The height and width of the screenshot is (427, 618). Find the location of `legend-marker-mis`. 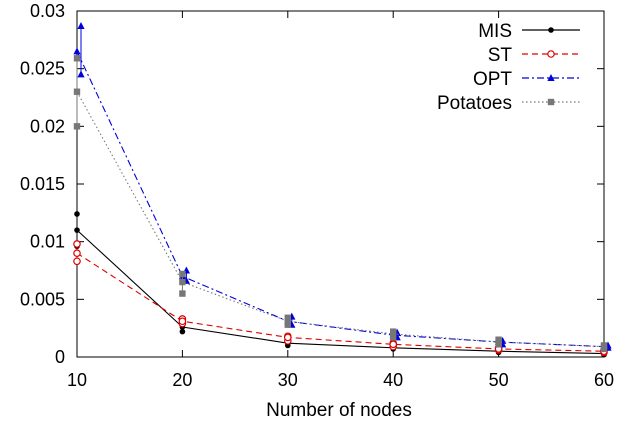

legend-marker-mis is located at coordinates (551, 30).